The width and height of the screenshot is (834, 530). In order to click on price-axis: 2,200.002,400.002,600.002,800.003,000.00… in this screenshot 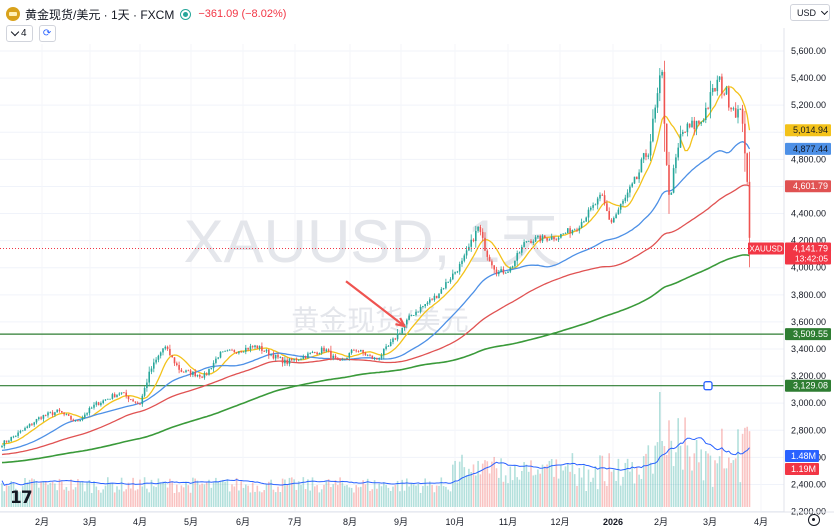, I will do `click(804, 272)`.